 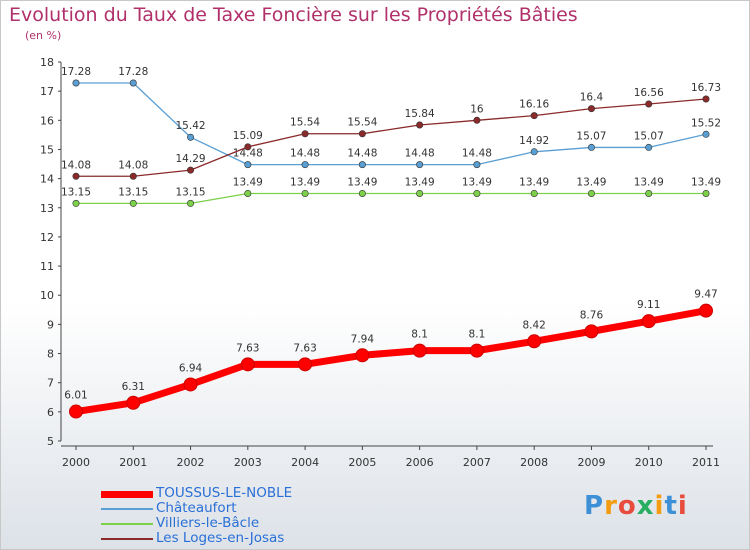 I want to click on x-tick-label: 2010, so click(x=649, y=462).